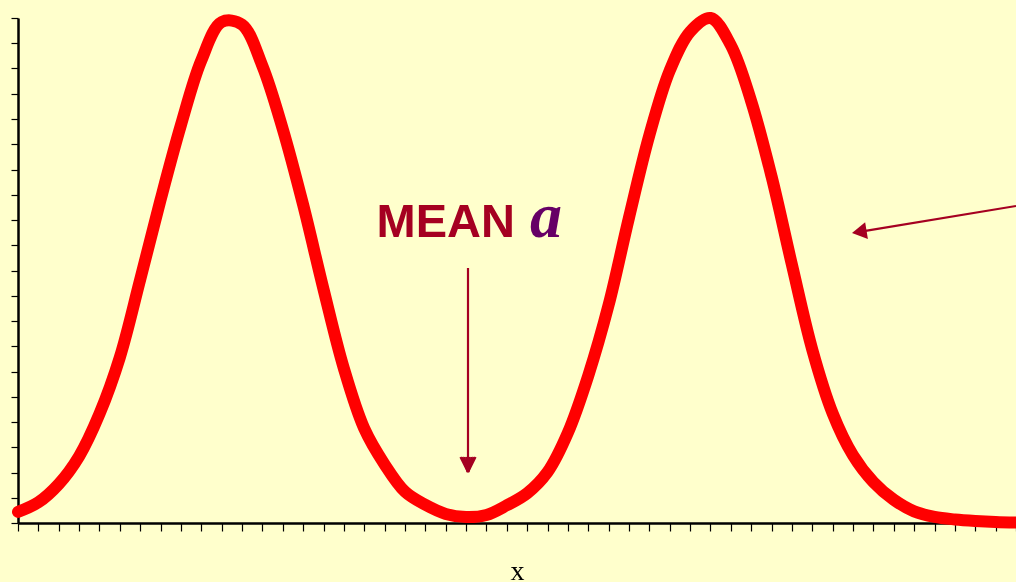 The width and height of the screenshot is (1016, 582). I want to click on annotation: MEAN a, so click(469, 215).